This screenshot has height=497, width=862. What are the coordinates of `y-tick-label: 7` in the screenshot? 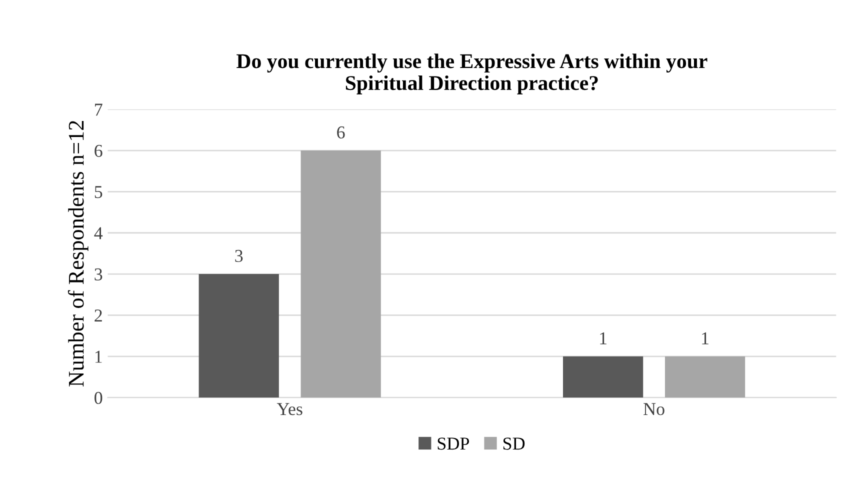 It's located at (98, 110).